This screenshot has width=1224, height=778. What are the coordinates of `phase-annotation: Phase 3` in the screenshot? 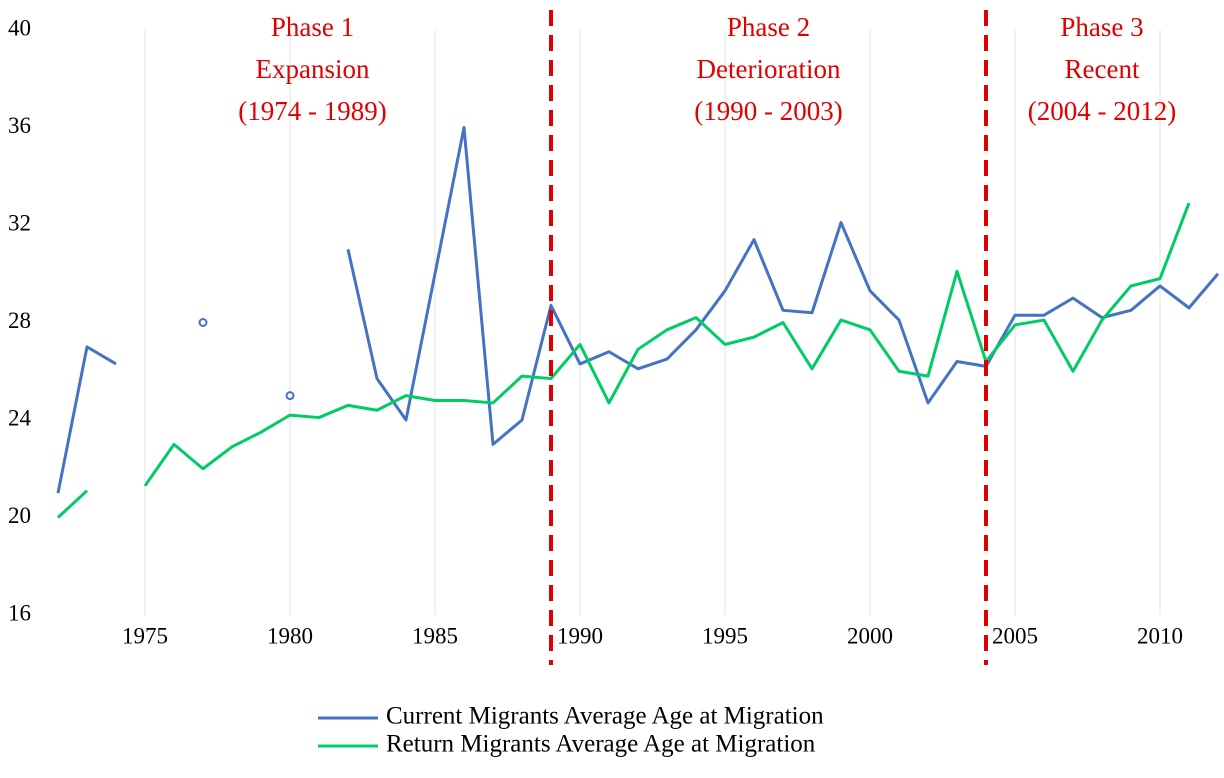 It's located at (1101, 27).